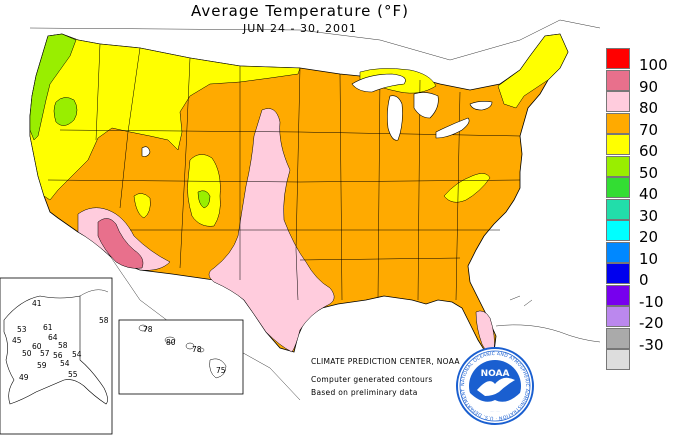 This screenshot has width=678, height=435. What do you see at coordinates (94, 293) in the screenshot?
I see `yukon-outline` at bounding box center [94, 293].